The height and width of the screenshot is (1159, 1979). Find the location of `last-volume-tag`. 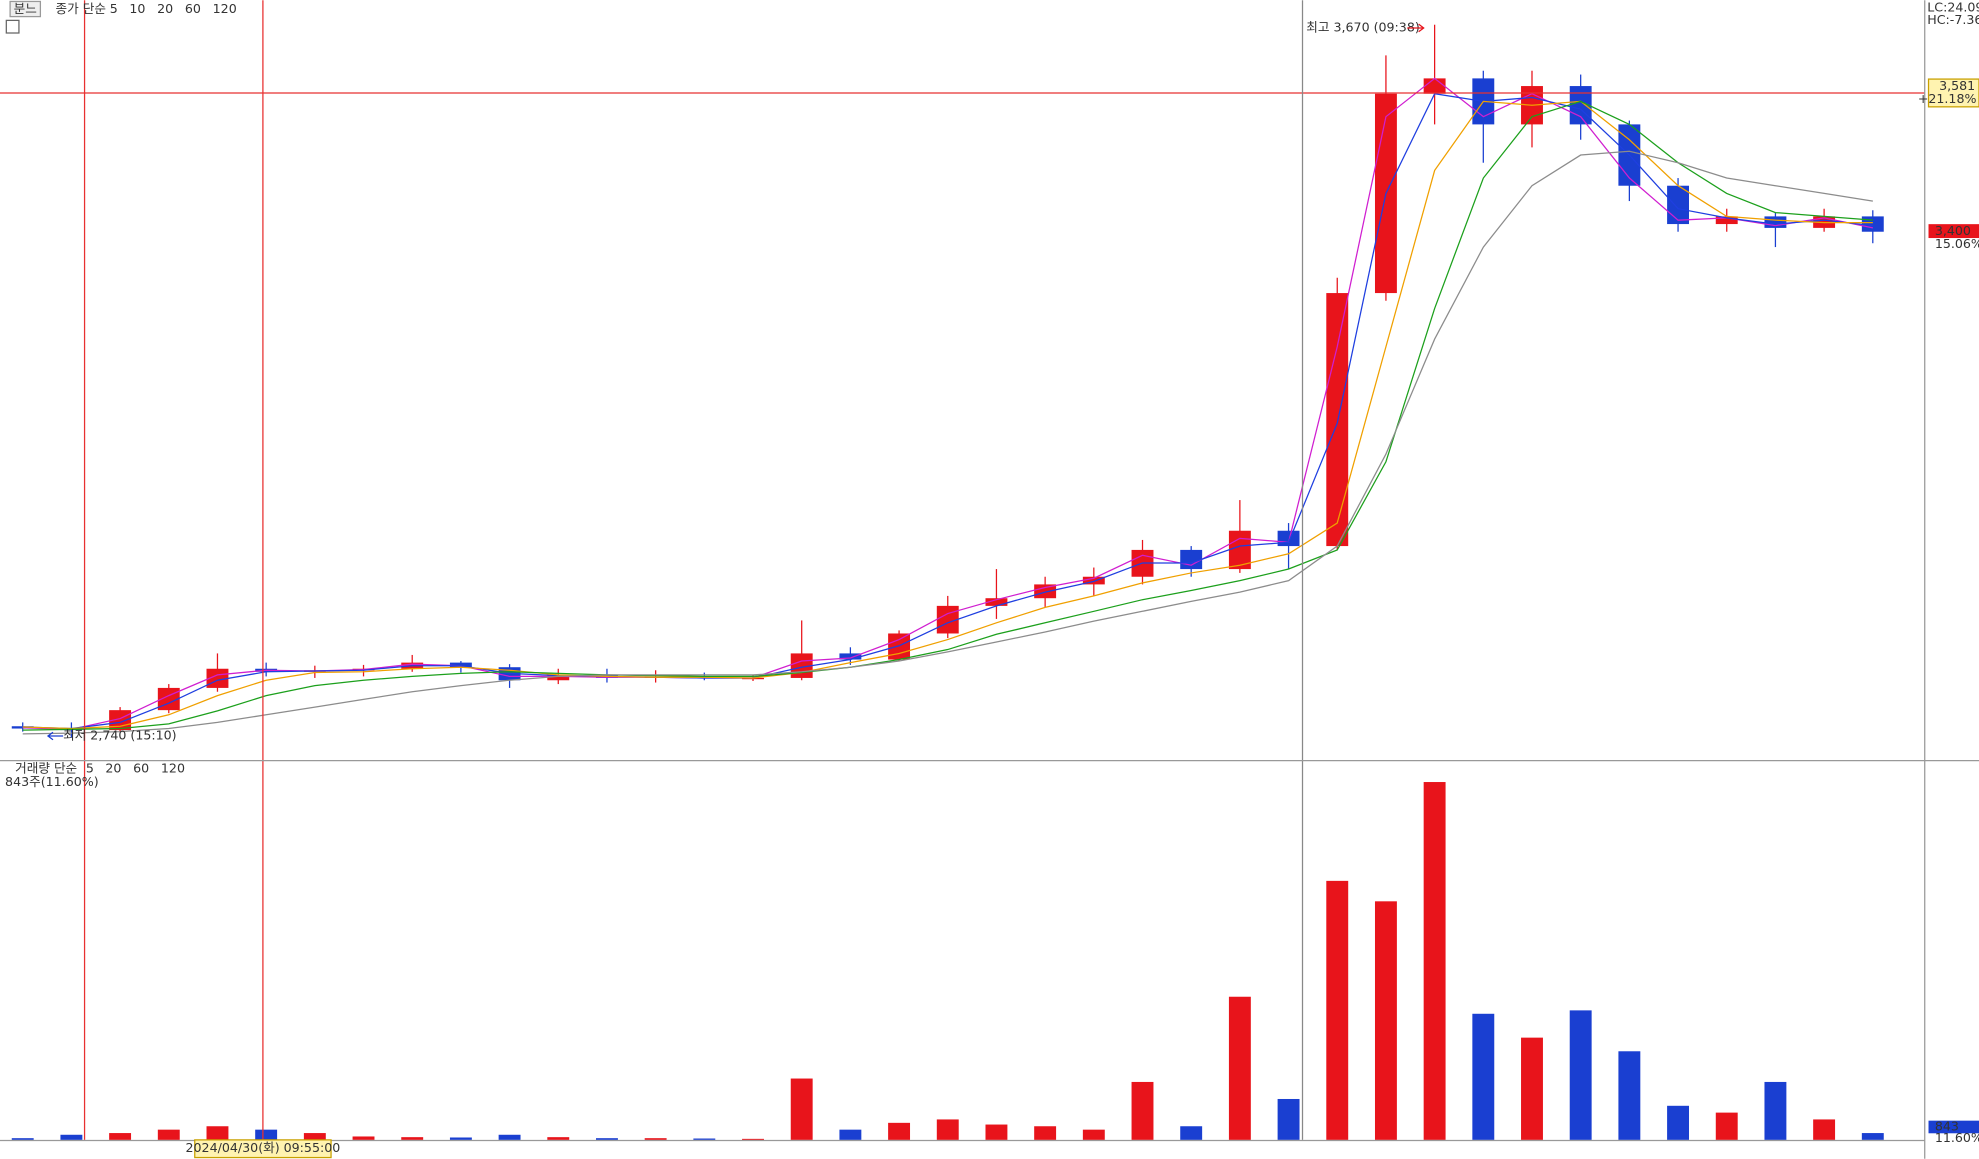

last-volume-tag is located at coordinates (1953, 1127).